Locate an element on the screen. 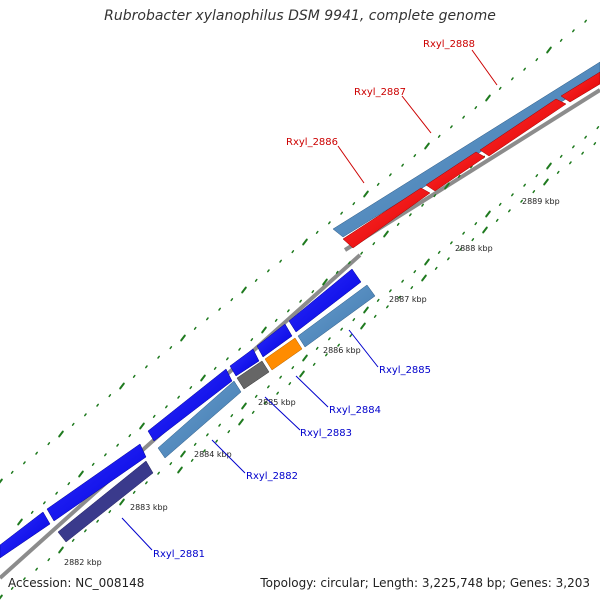 The width and height of the screenshot is (600, 600). gene-rxyl-2887b is located at coordinates (523, 127).